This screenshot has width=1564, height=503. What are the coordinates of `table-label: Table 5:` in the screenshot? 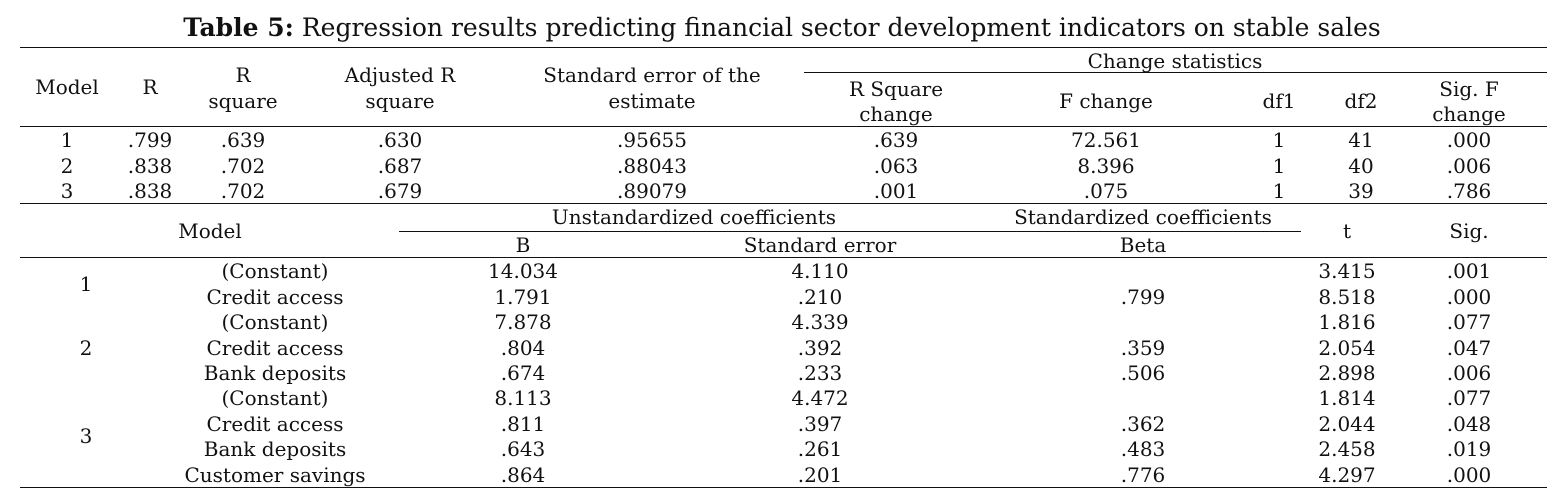 It's located at (238, 27).